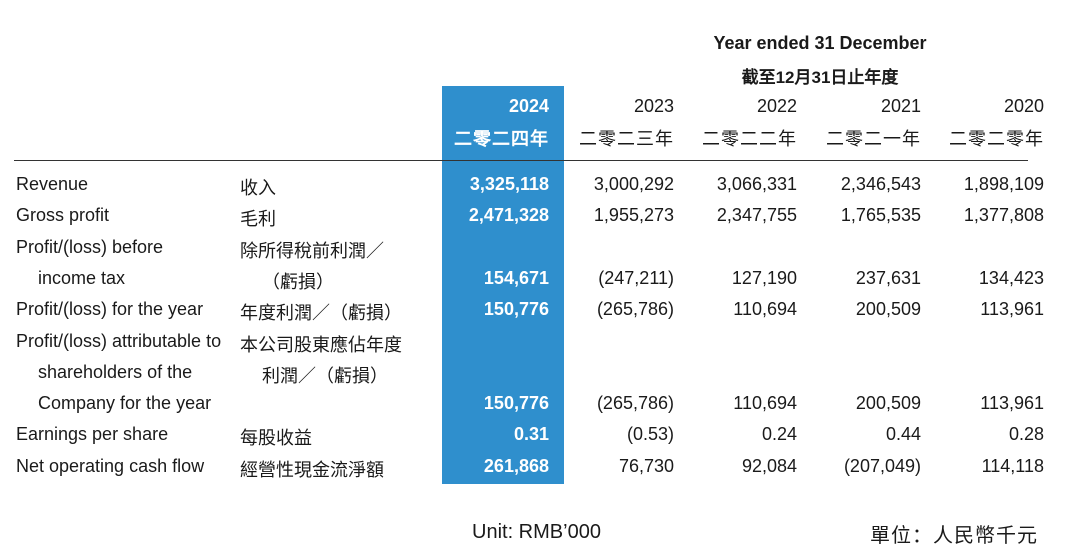 Image resolution: width=1080 pixels, height=559 pixels. I want to click on row-label-en: Net operating cash flow, so click(110, 465).